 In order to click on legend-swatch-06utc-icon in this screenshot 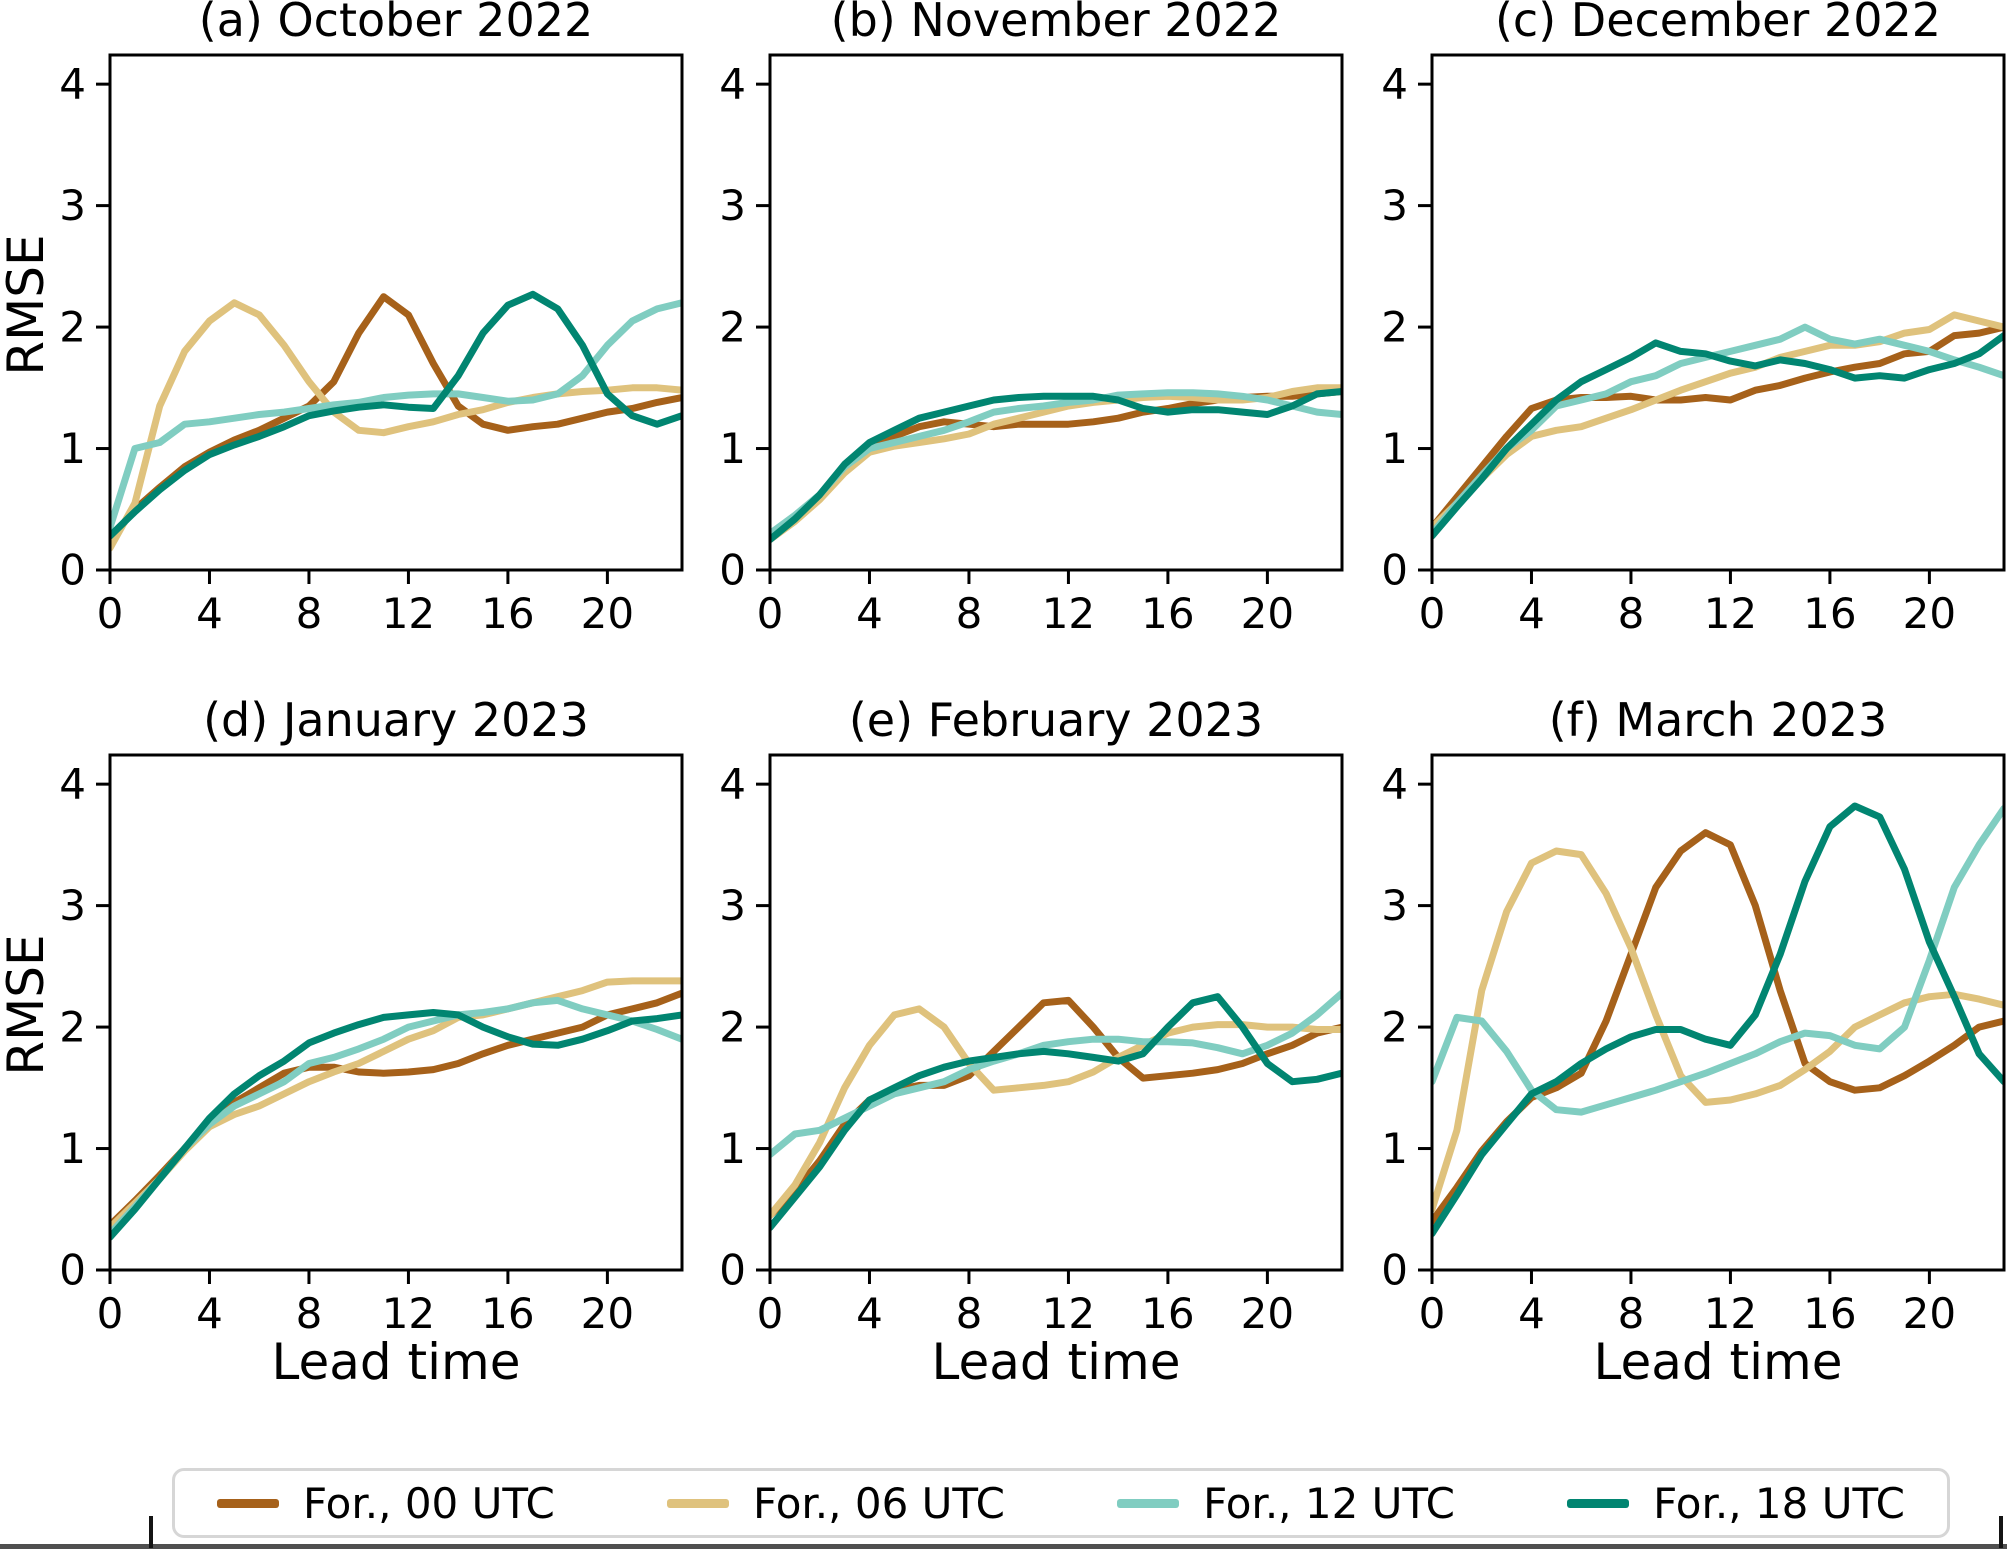, I will do `click(698, 1503)`.